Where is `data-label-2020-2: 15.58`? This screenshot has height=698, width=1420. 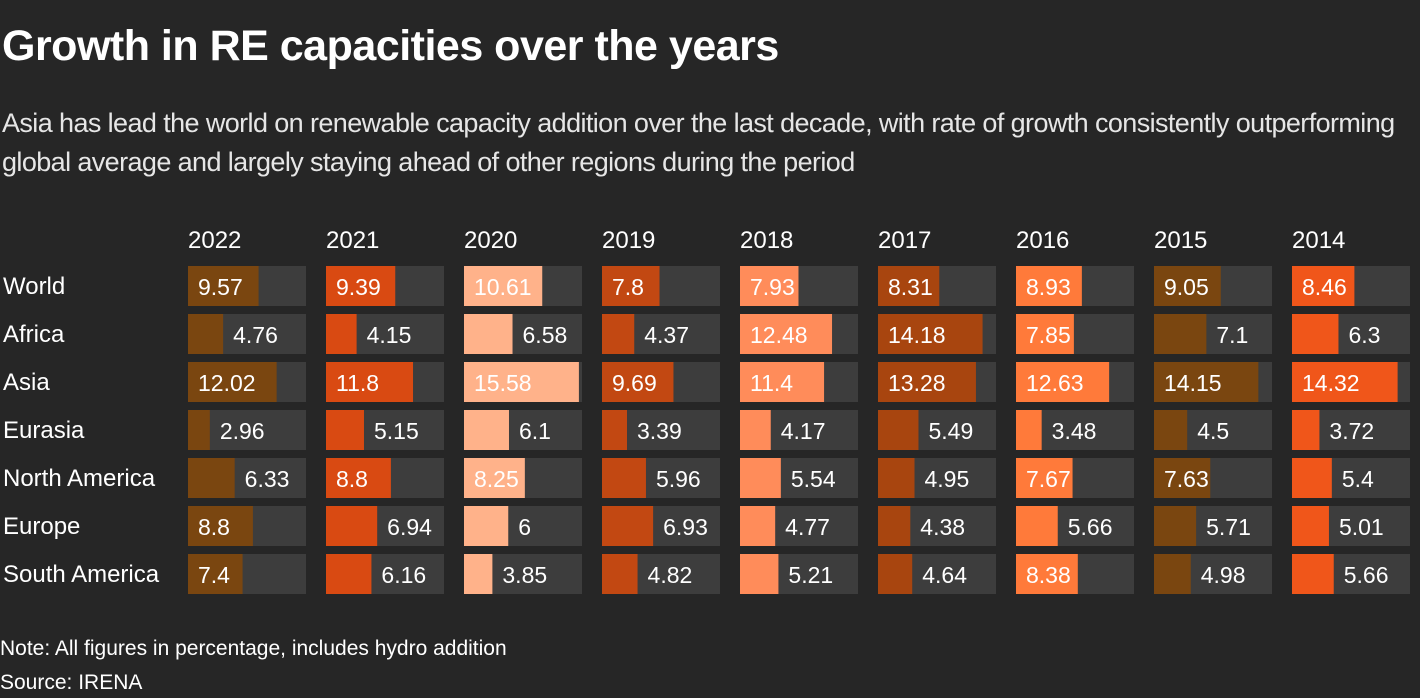
data-label-2020-2: 15.58 is located at coordinates (503, 383).